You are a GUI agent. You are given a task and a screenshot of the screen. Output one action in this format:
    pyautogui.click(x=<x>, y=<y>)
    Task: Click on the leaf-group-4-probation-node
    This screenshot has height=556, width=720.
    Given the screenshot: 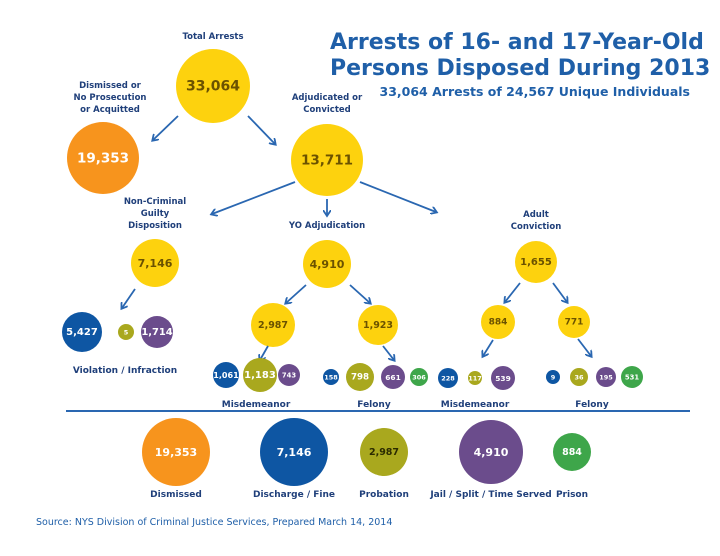 What is the action you would take?
    pyautogui.click(x=475, y=378)
    